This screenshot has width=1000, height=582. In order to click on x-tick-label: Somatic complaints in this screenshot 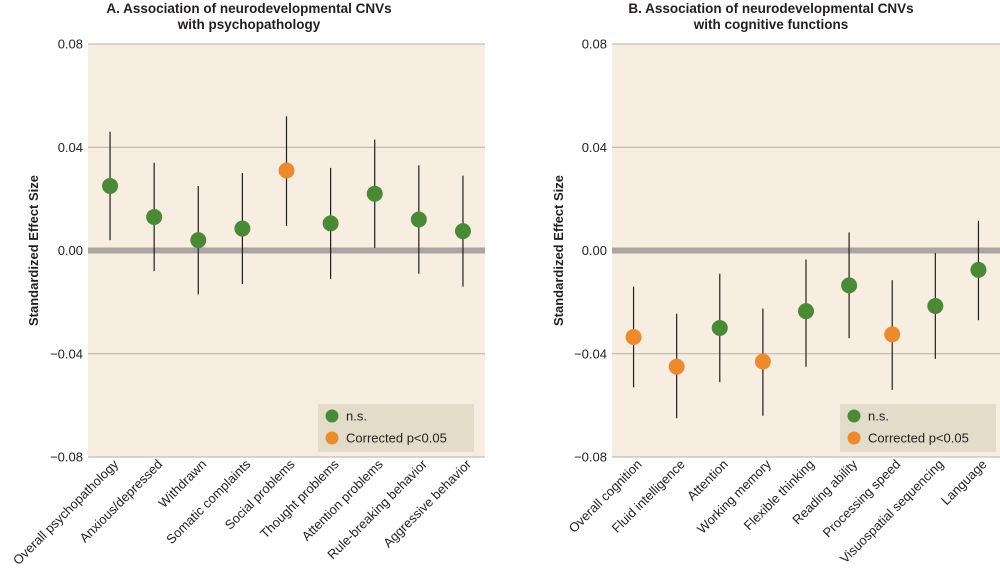, I will do `click(208, 501)`.